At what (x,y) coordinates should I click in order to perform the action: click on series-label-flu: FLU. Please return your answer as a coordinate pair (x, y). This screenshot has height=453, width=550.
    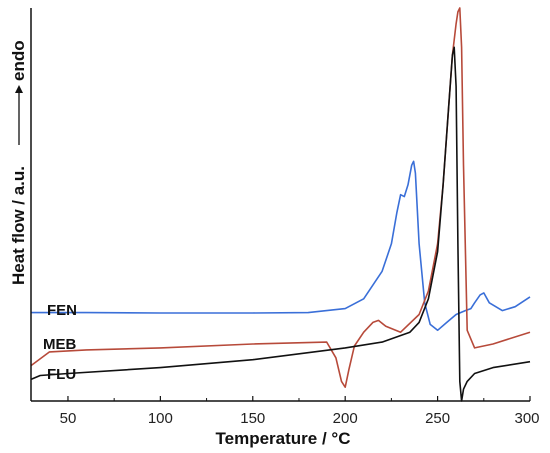
    Looking at the image, I should click on (61, 374).